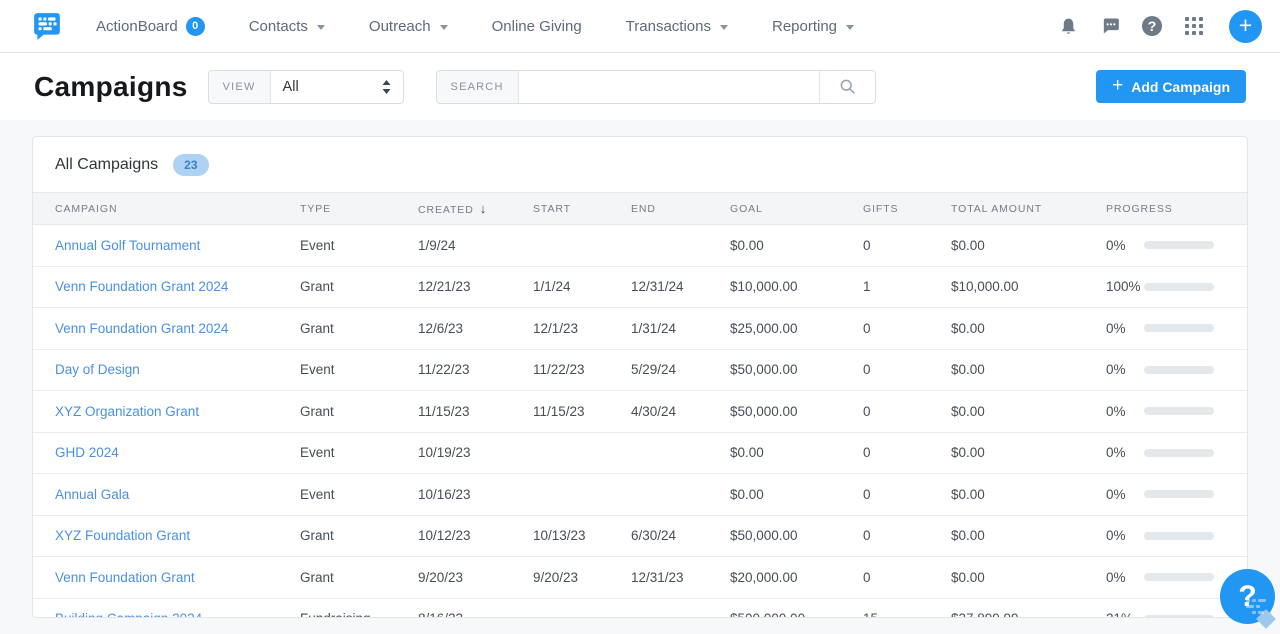  Describe the element at coordinates (191, 165) in the screenshot. I see `count-badge: 23` at that location.